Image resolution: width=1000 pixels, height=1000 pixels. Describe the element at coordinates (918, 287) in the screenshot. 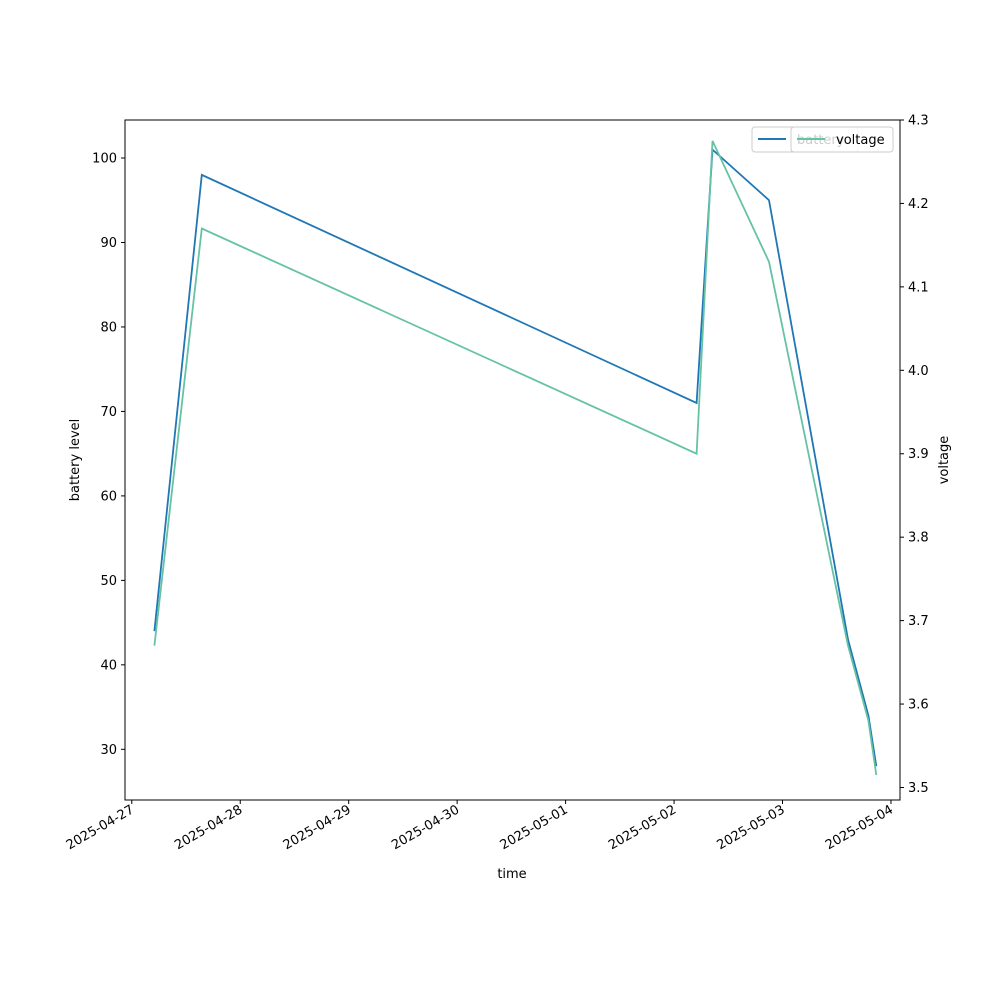

I see `right-y-tick-label: 4.1` at that location.